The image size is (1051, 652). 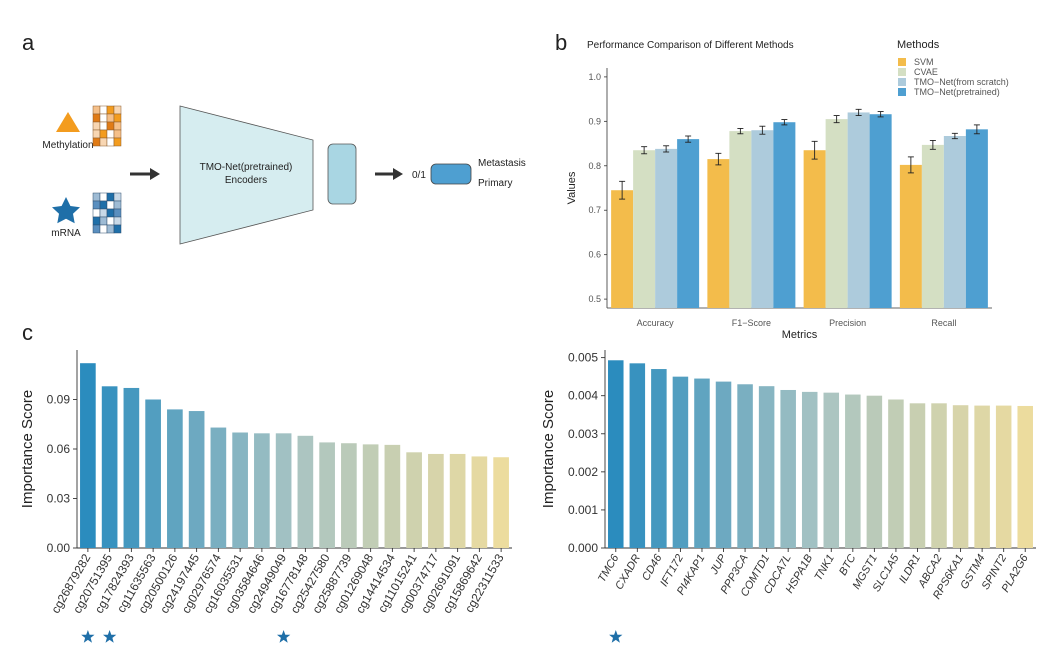 What do you see at coordinates (847, 564) in the screenshot?
I see `x-tick-label: BTC` at bounding box center [847, 564].